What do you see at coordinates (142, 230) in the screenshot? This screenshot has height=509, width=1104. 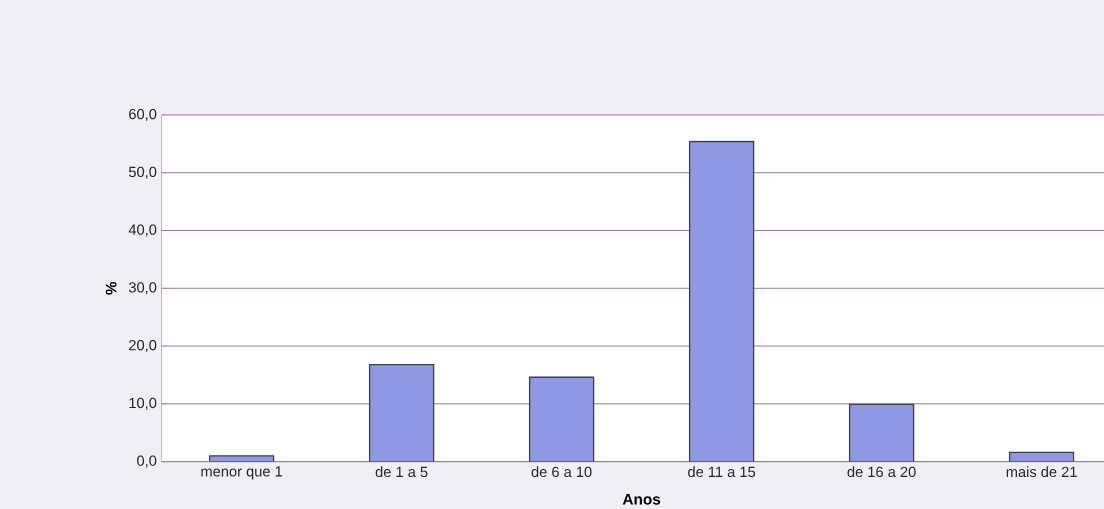 I see `y-tick-label: 40,0` at bounding box center [142, 230].